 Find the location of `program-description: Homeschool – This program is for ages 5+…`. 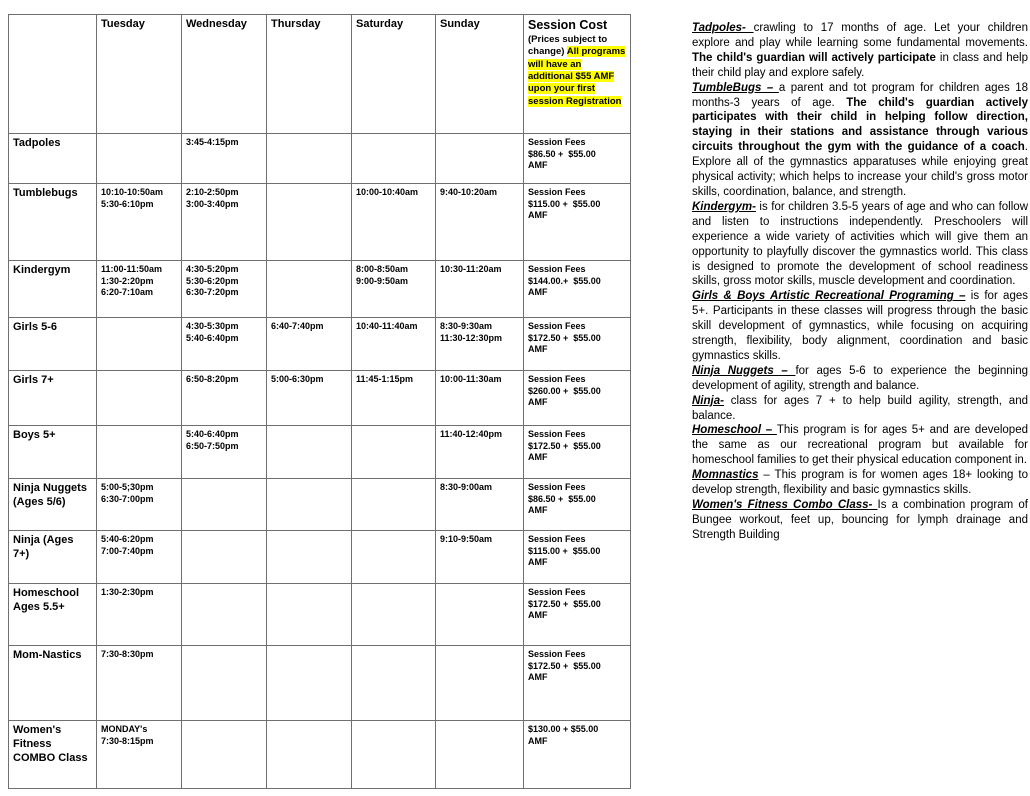

program-description: Homeschool – This program is for ages 5+… is located at coordinates (860, 445).